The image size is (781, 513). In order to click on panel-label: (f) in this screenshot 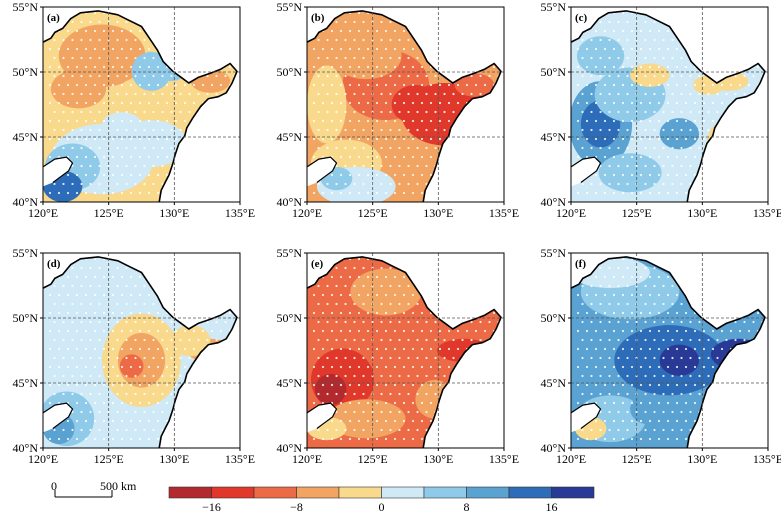, I will do `click(580, 264)`.